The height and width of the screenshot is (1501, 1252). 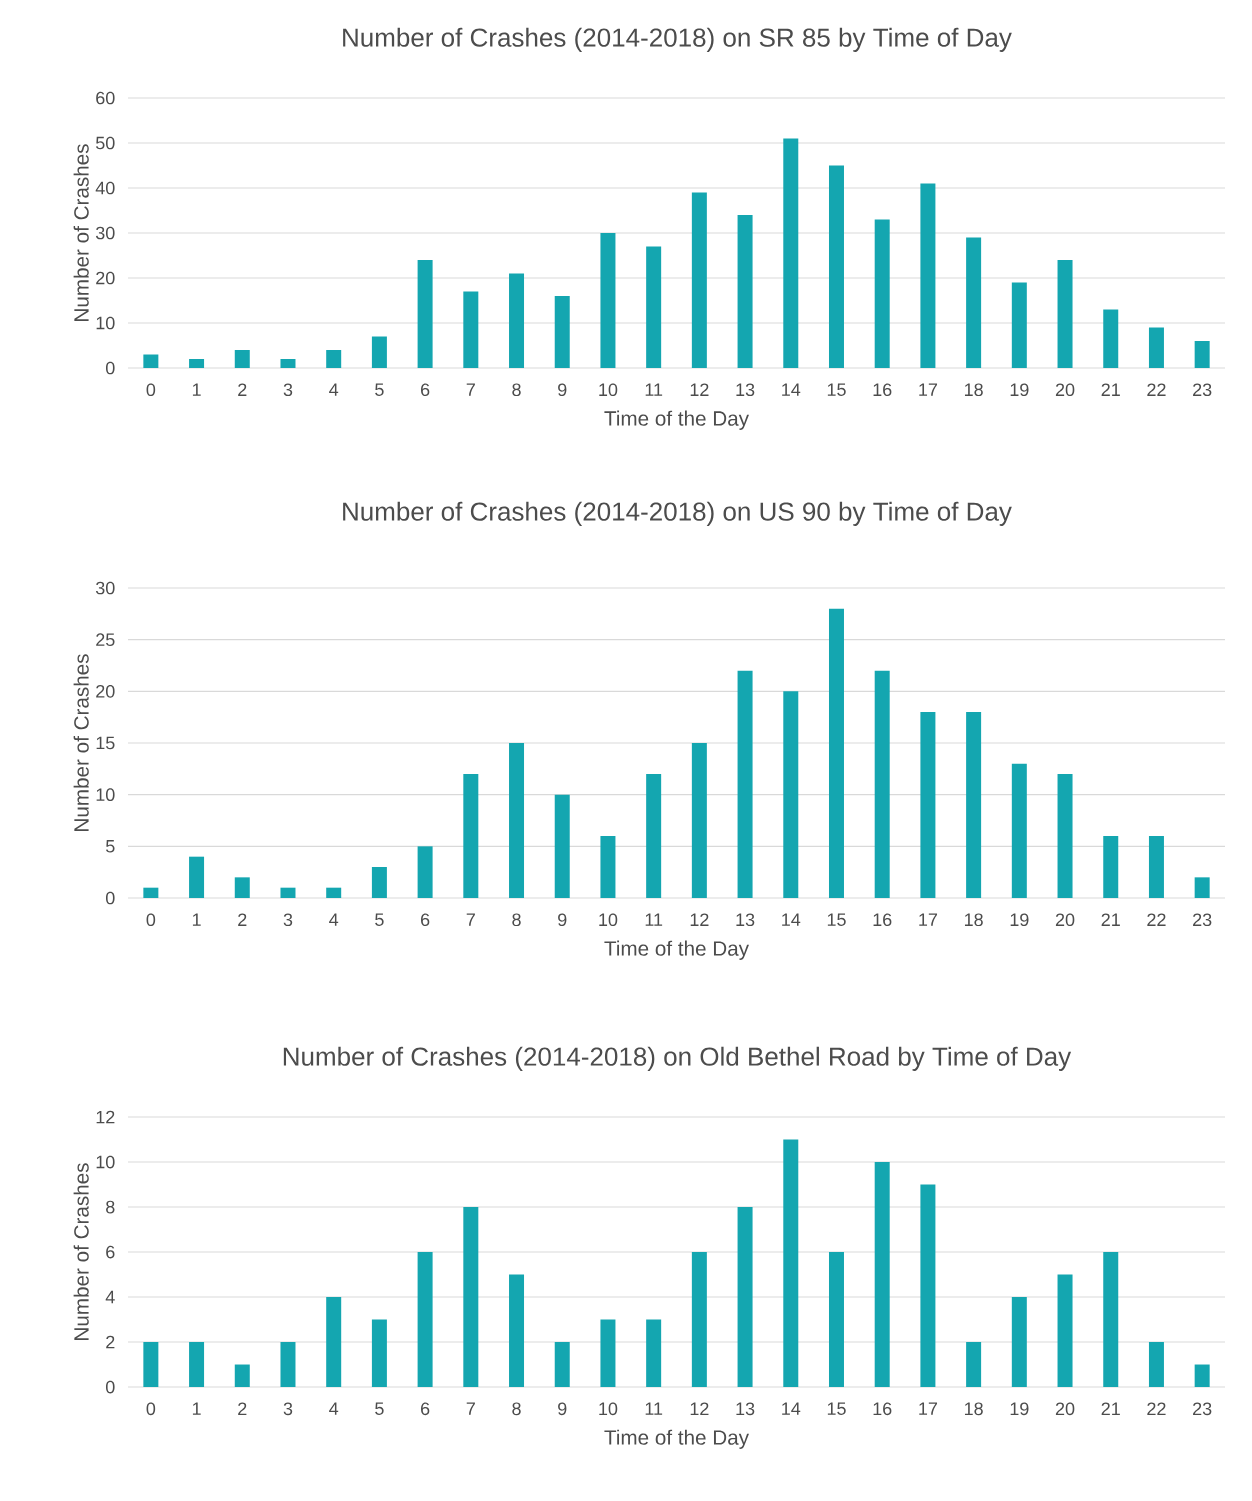 What do you see at coordinates (110, 1252) in the screenshot?
I see `y-tick-label: 6` at bounding box center [110, 1252].